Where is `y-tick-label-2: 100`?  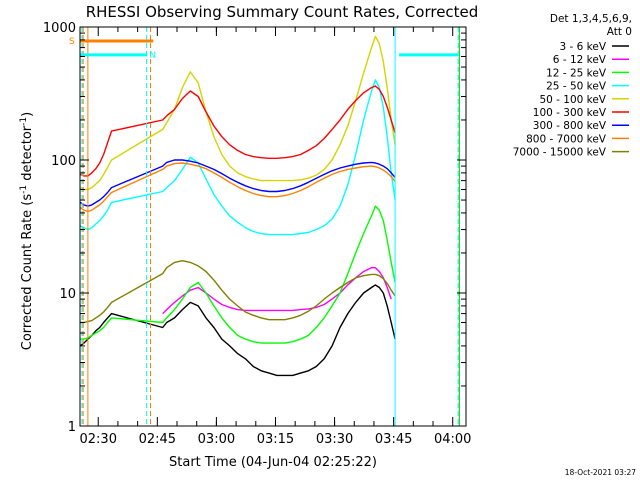
y-tick-label-2: 100 is located at coordinates (63, 161).